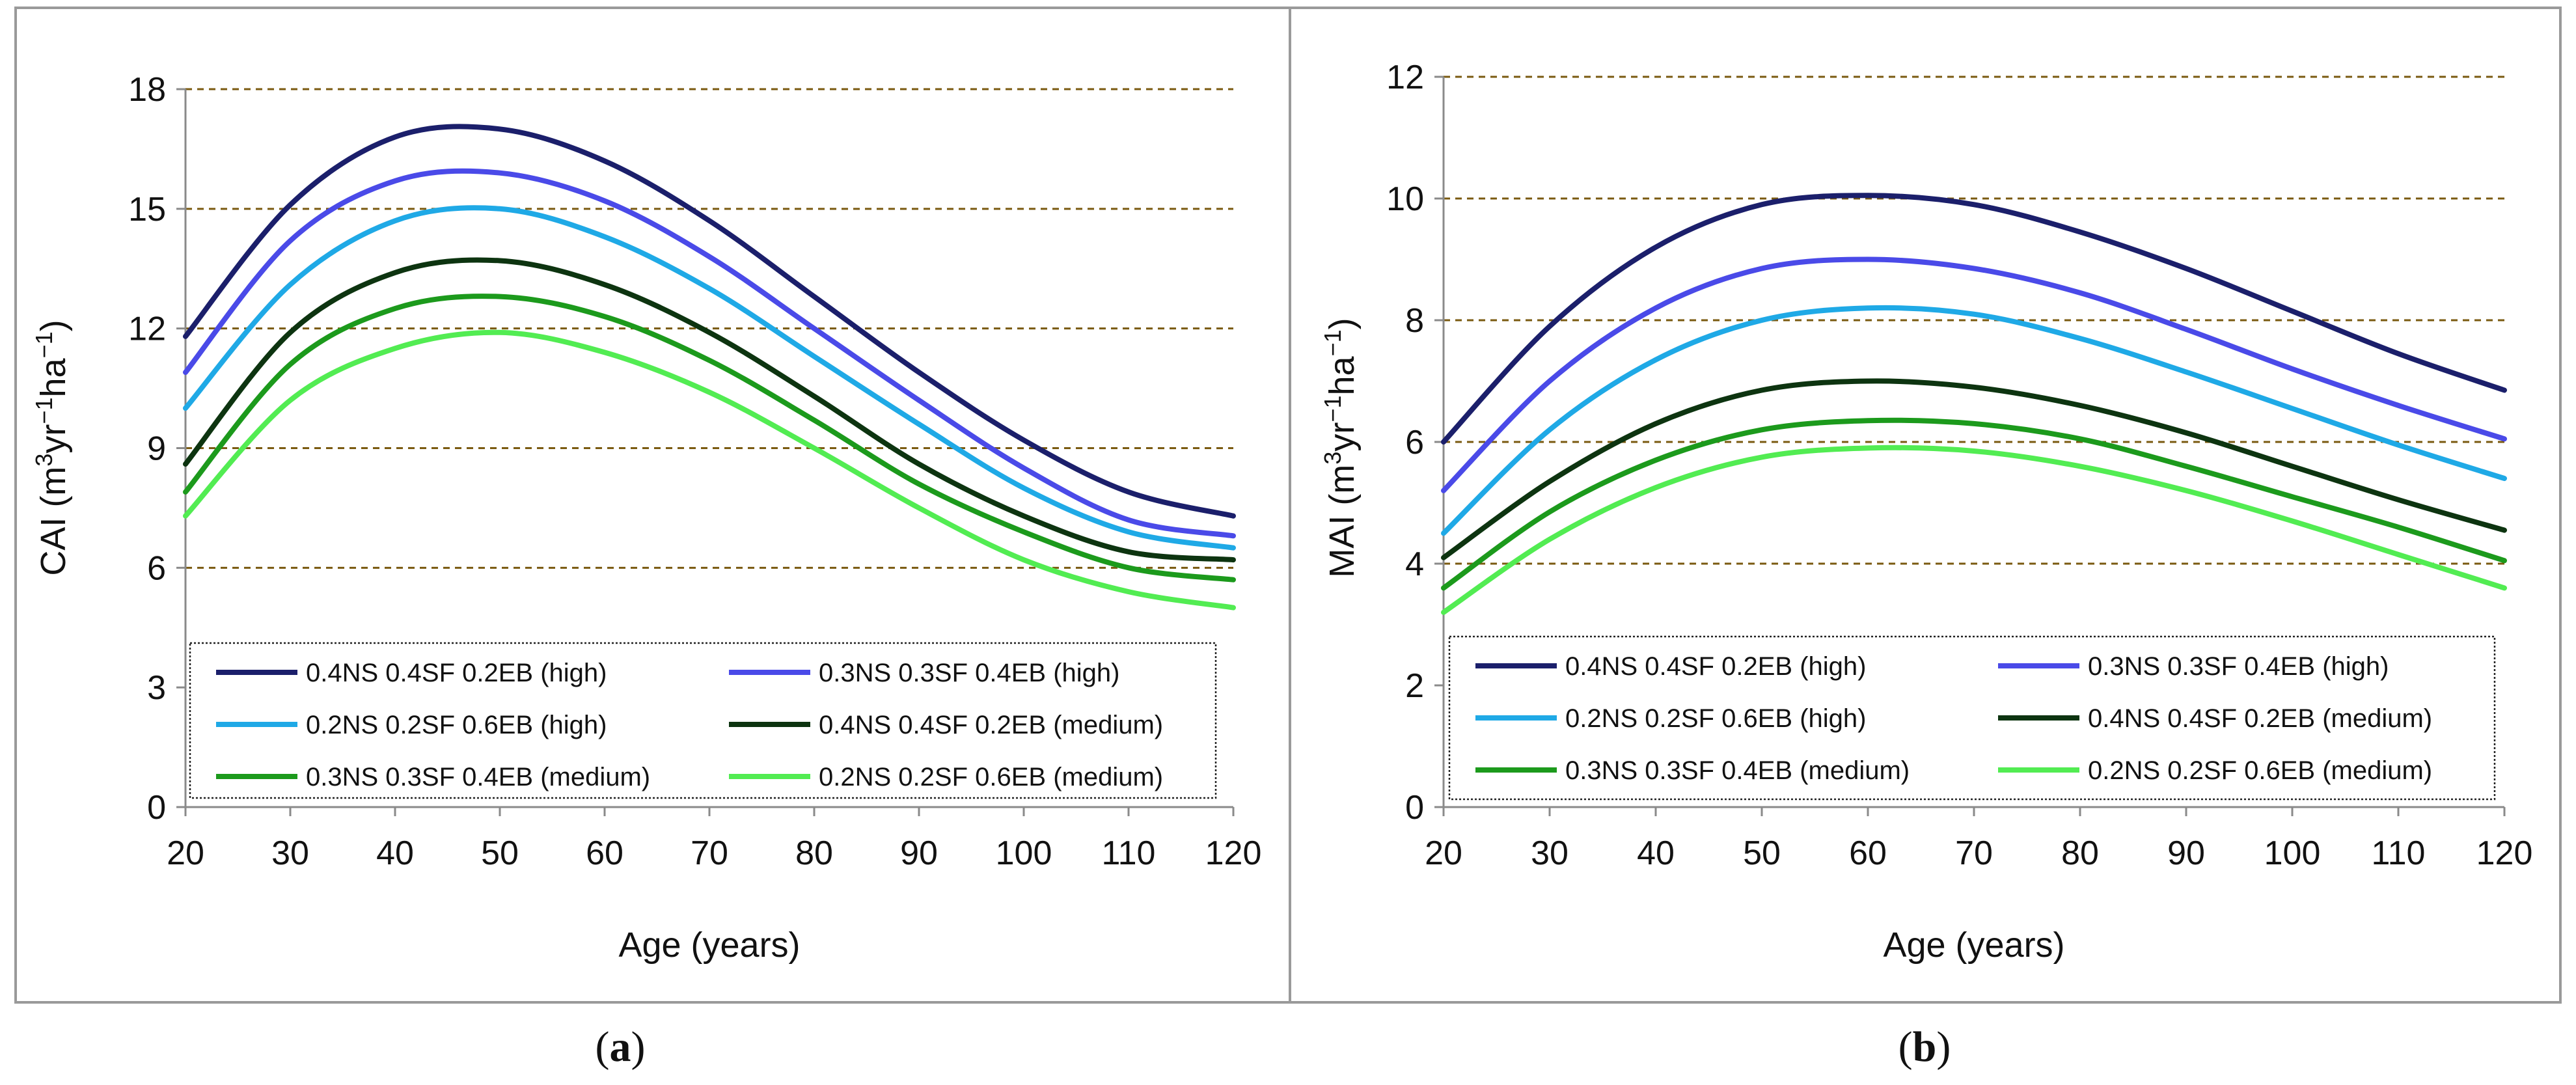 The image size is (2576, 1085). What do you see at coordinates (147, 209) in the screenshot?
I see `y-tick-label: 15` at bounding box center [147, 209].